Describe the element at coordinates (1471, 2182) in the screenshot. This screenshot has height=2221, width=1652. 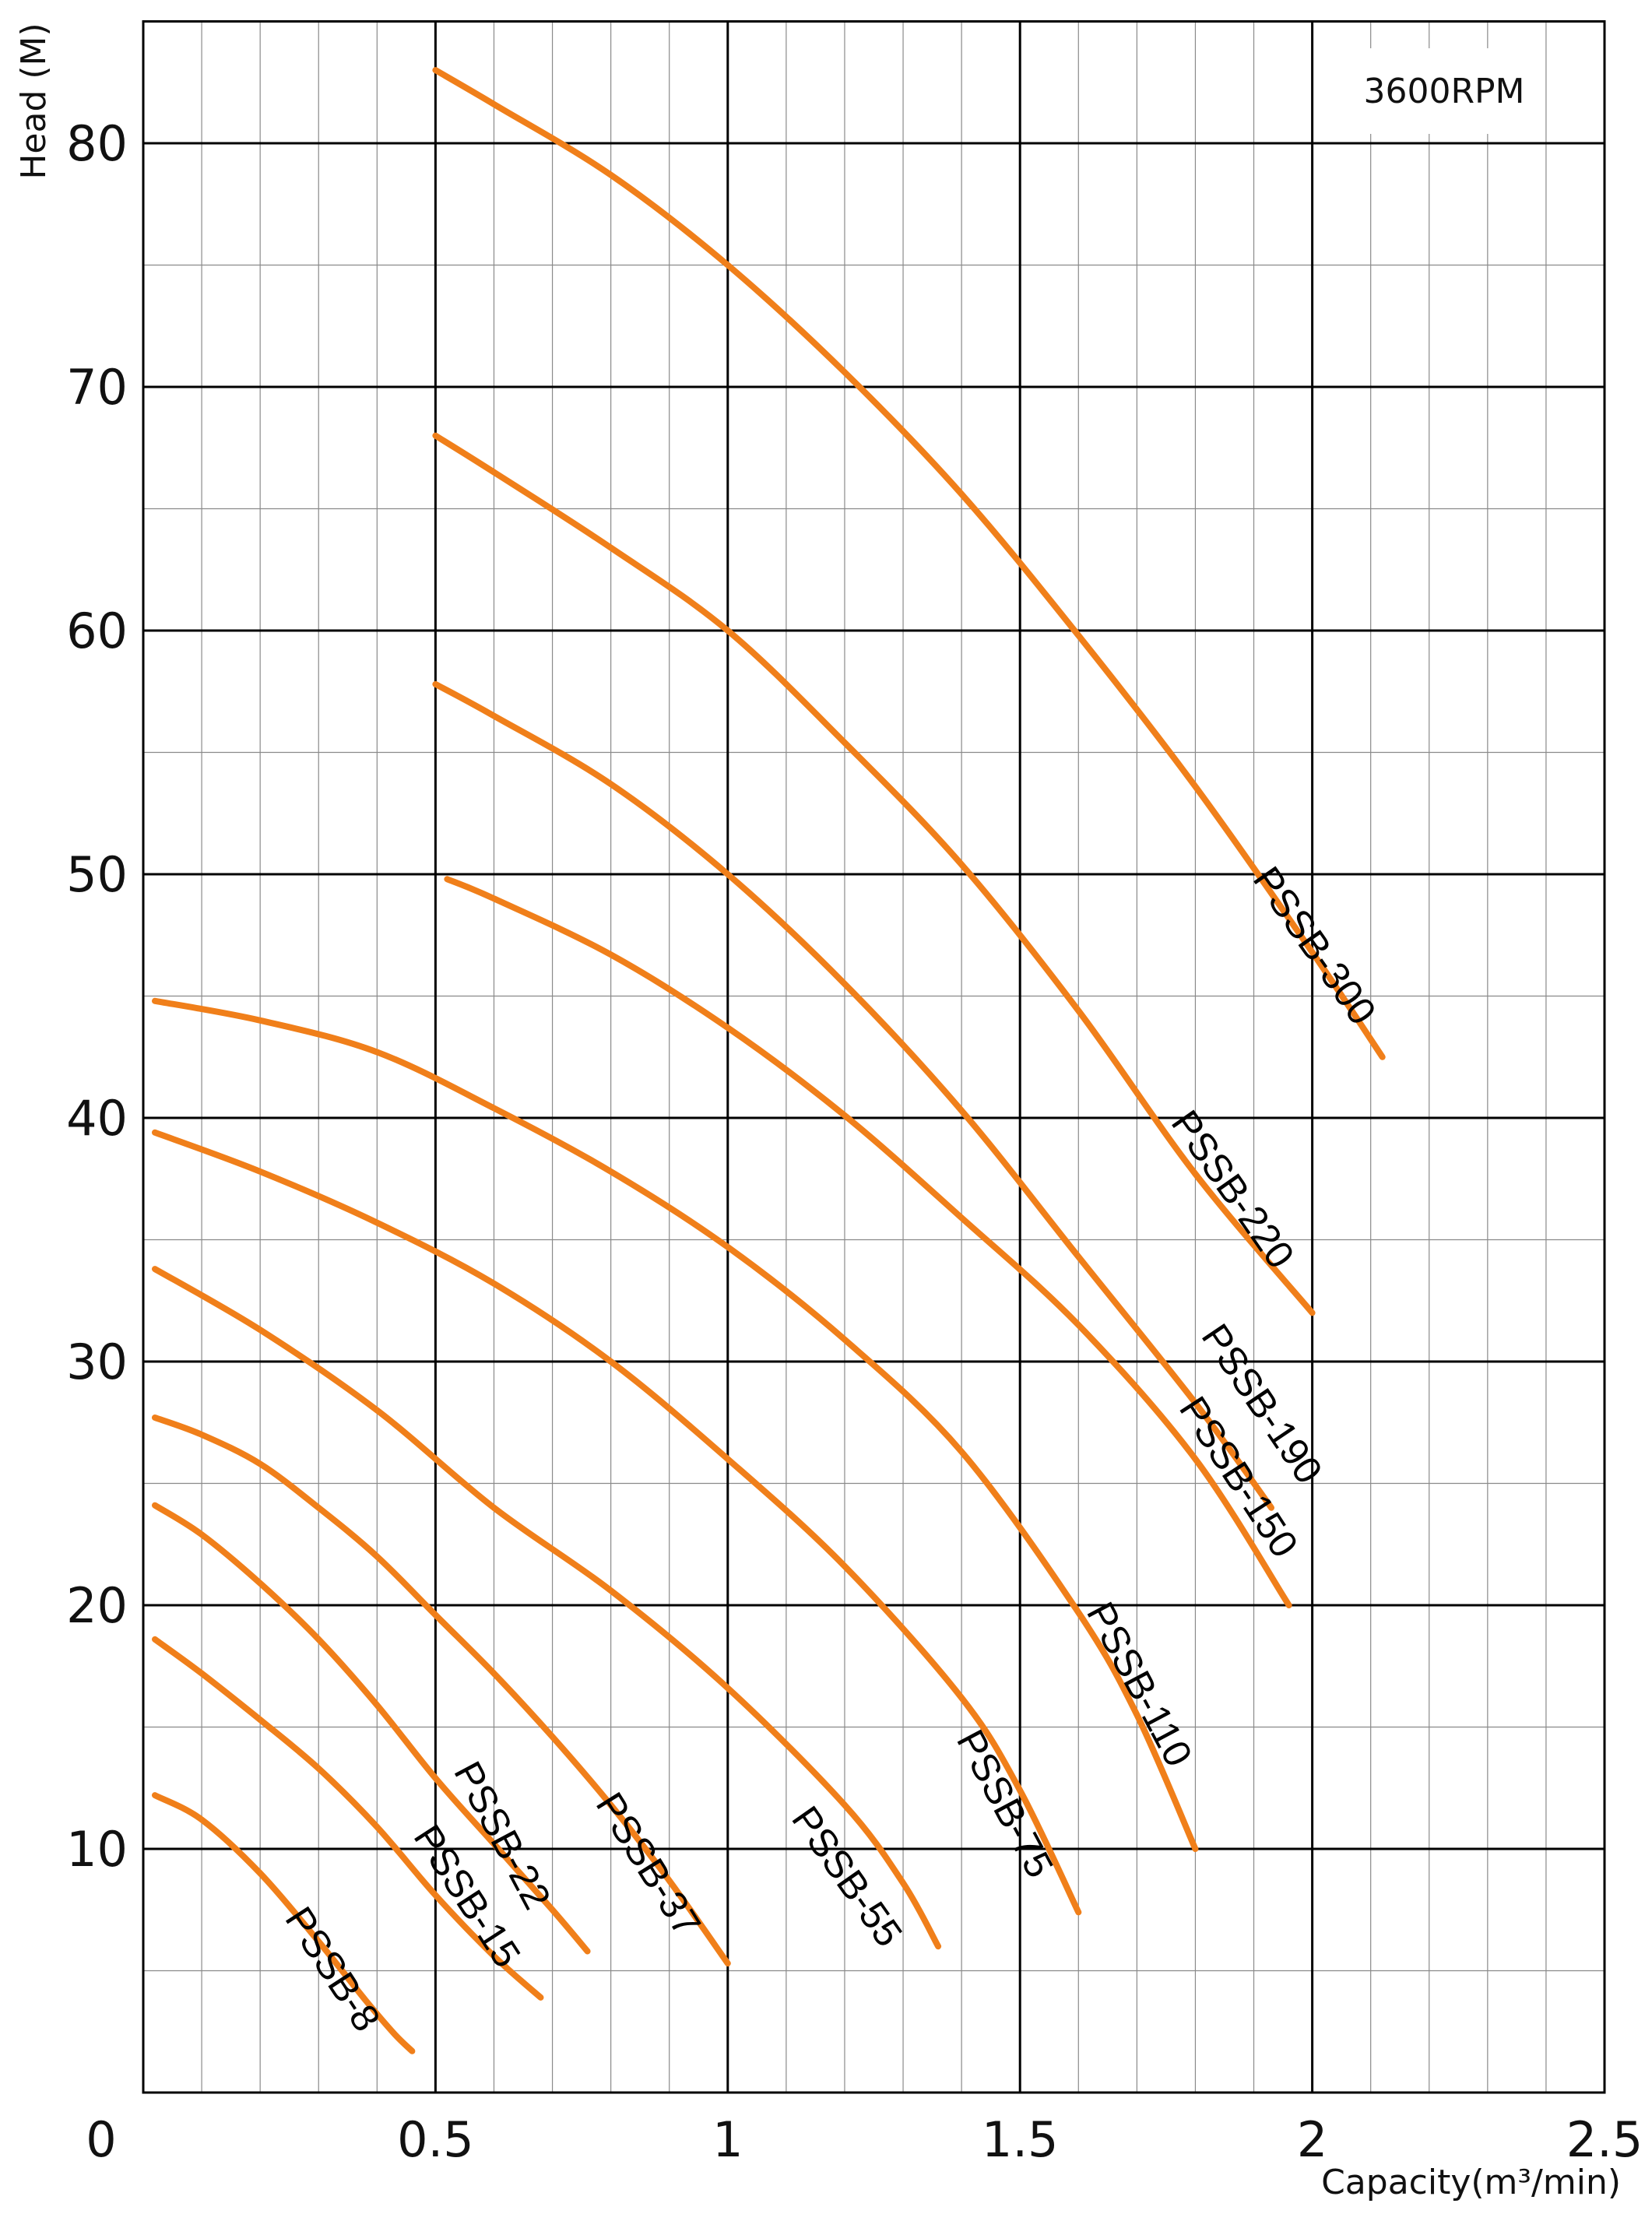
I see `x-axis-label: Capacity(m³/min)` at that location.